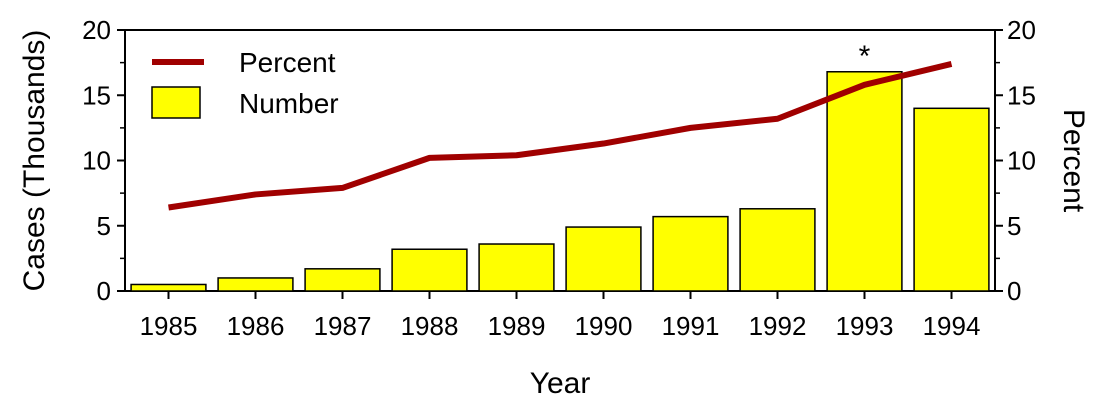 This screenshot has width=1100, height=394. Describe the element at coordinates (343, 326) in the screenshot. I see `x-tick-label-1987: 1987` at that location.